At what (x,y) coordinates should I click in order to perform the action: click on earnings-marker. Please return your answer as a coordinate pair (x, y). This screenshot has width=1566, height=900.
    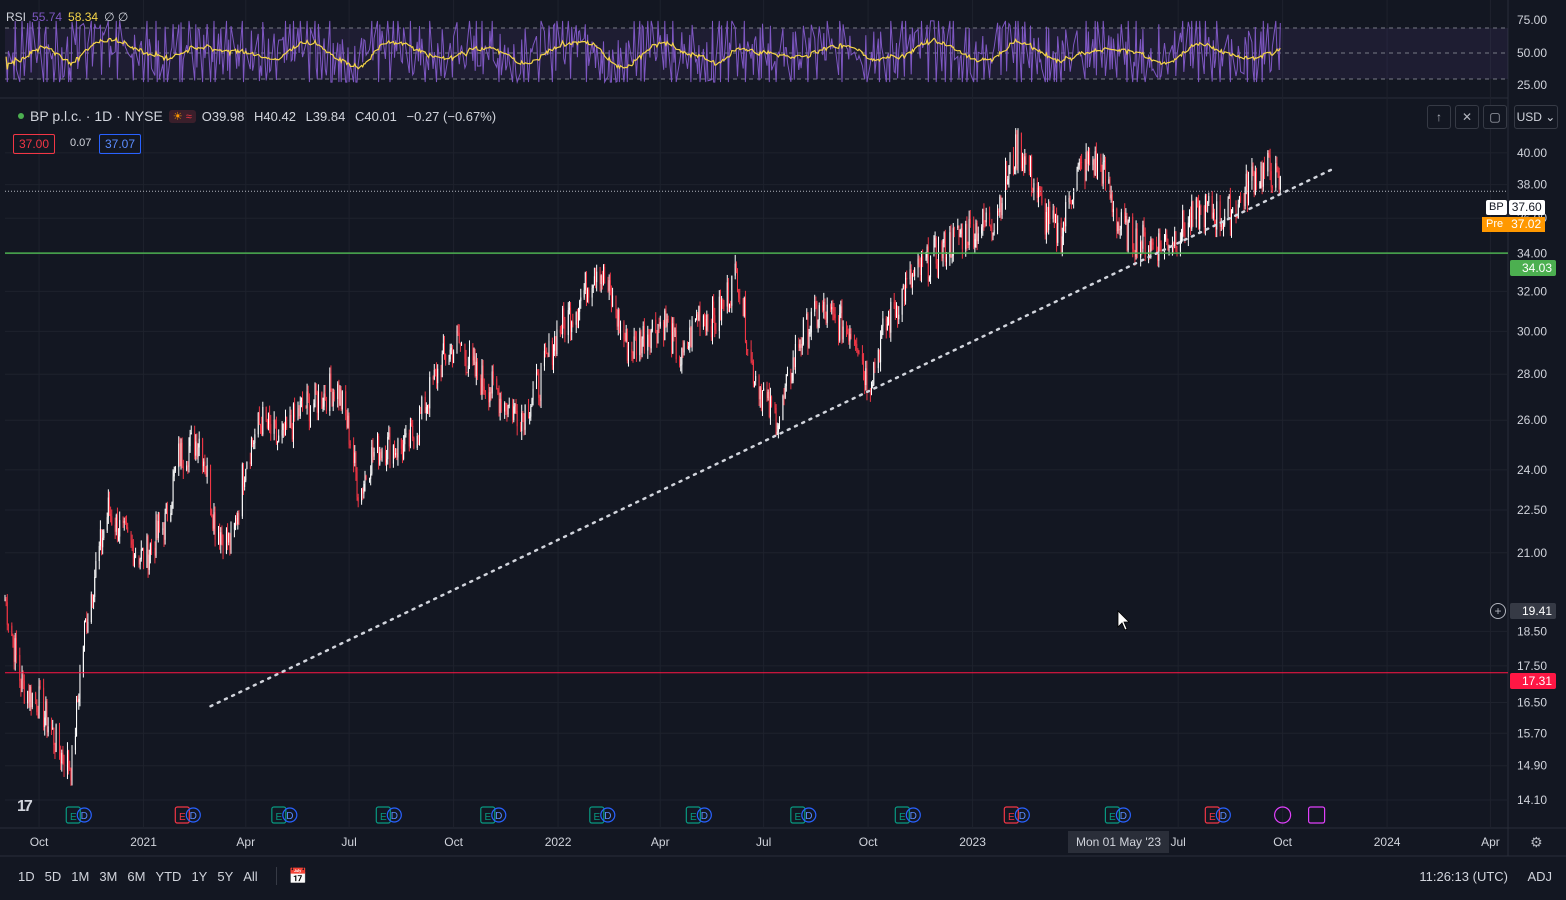
    Looking at the image, I should click on (1011, 815).